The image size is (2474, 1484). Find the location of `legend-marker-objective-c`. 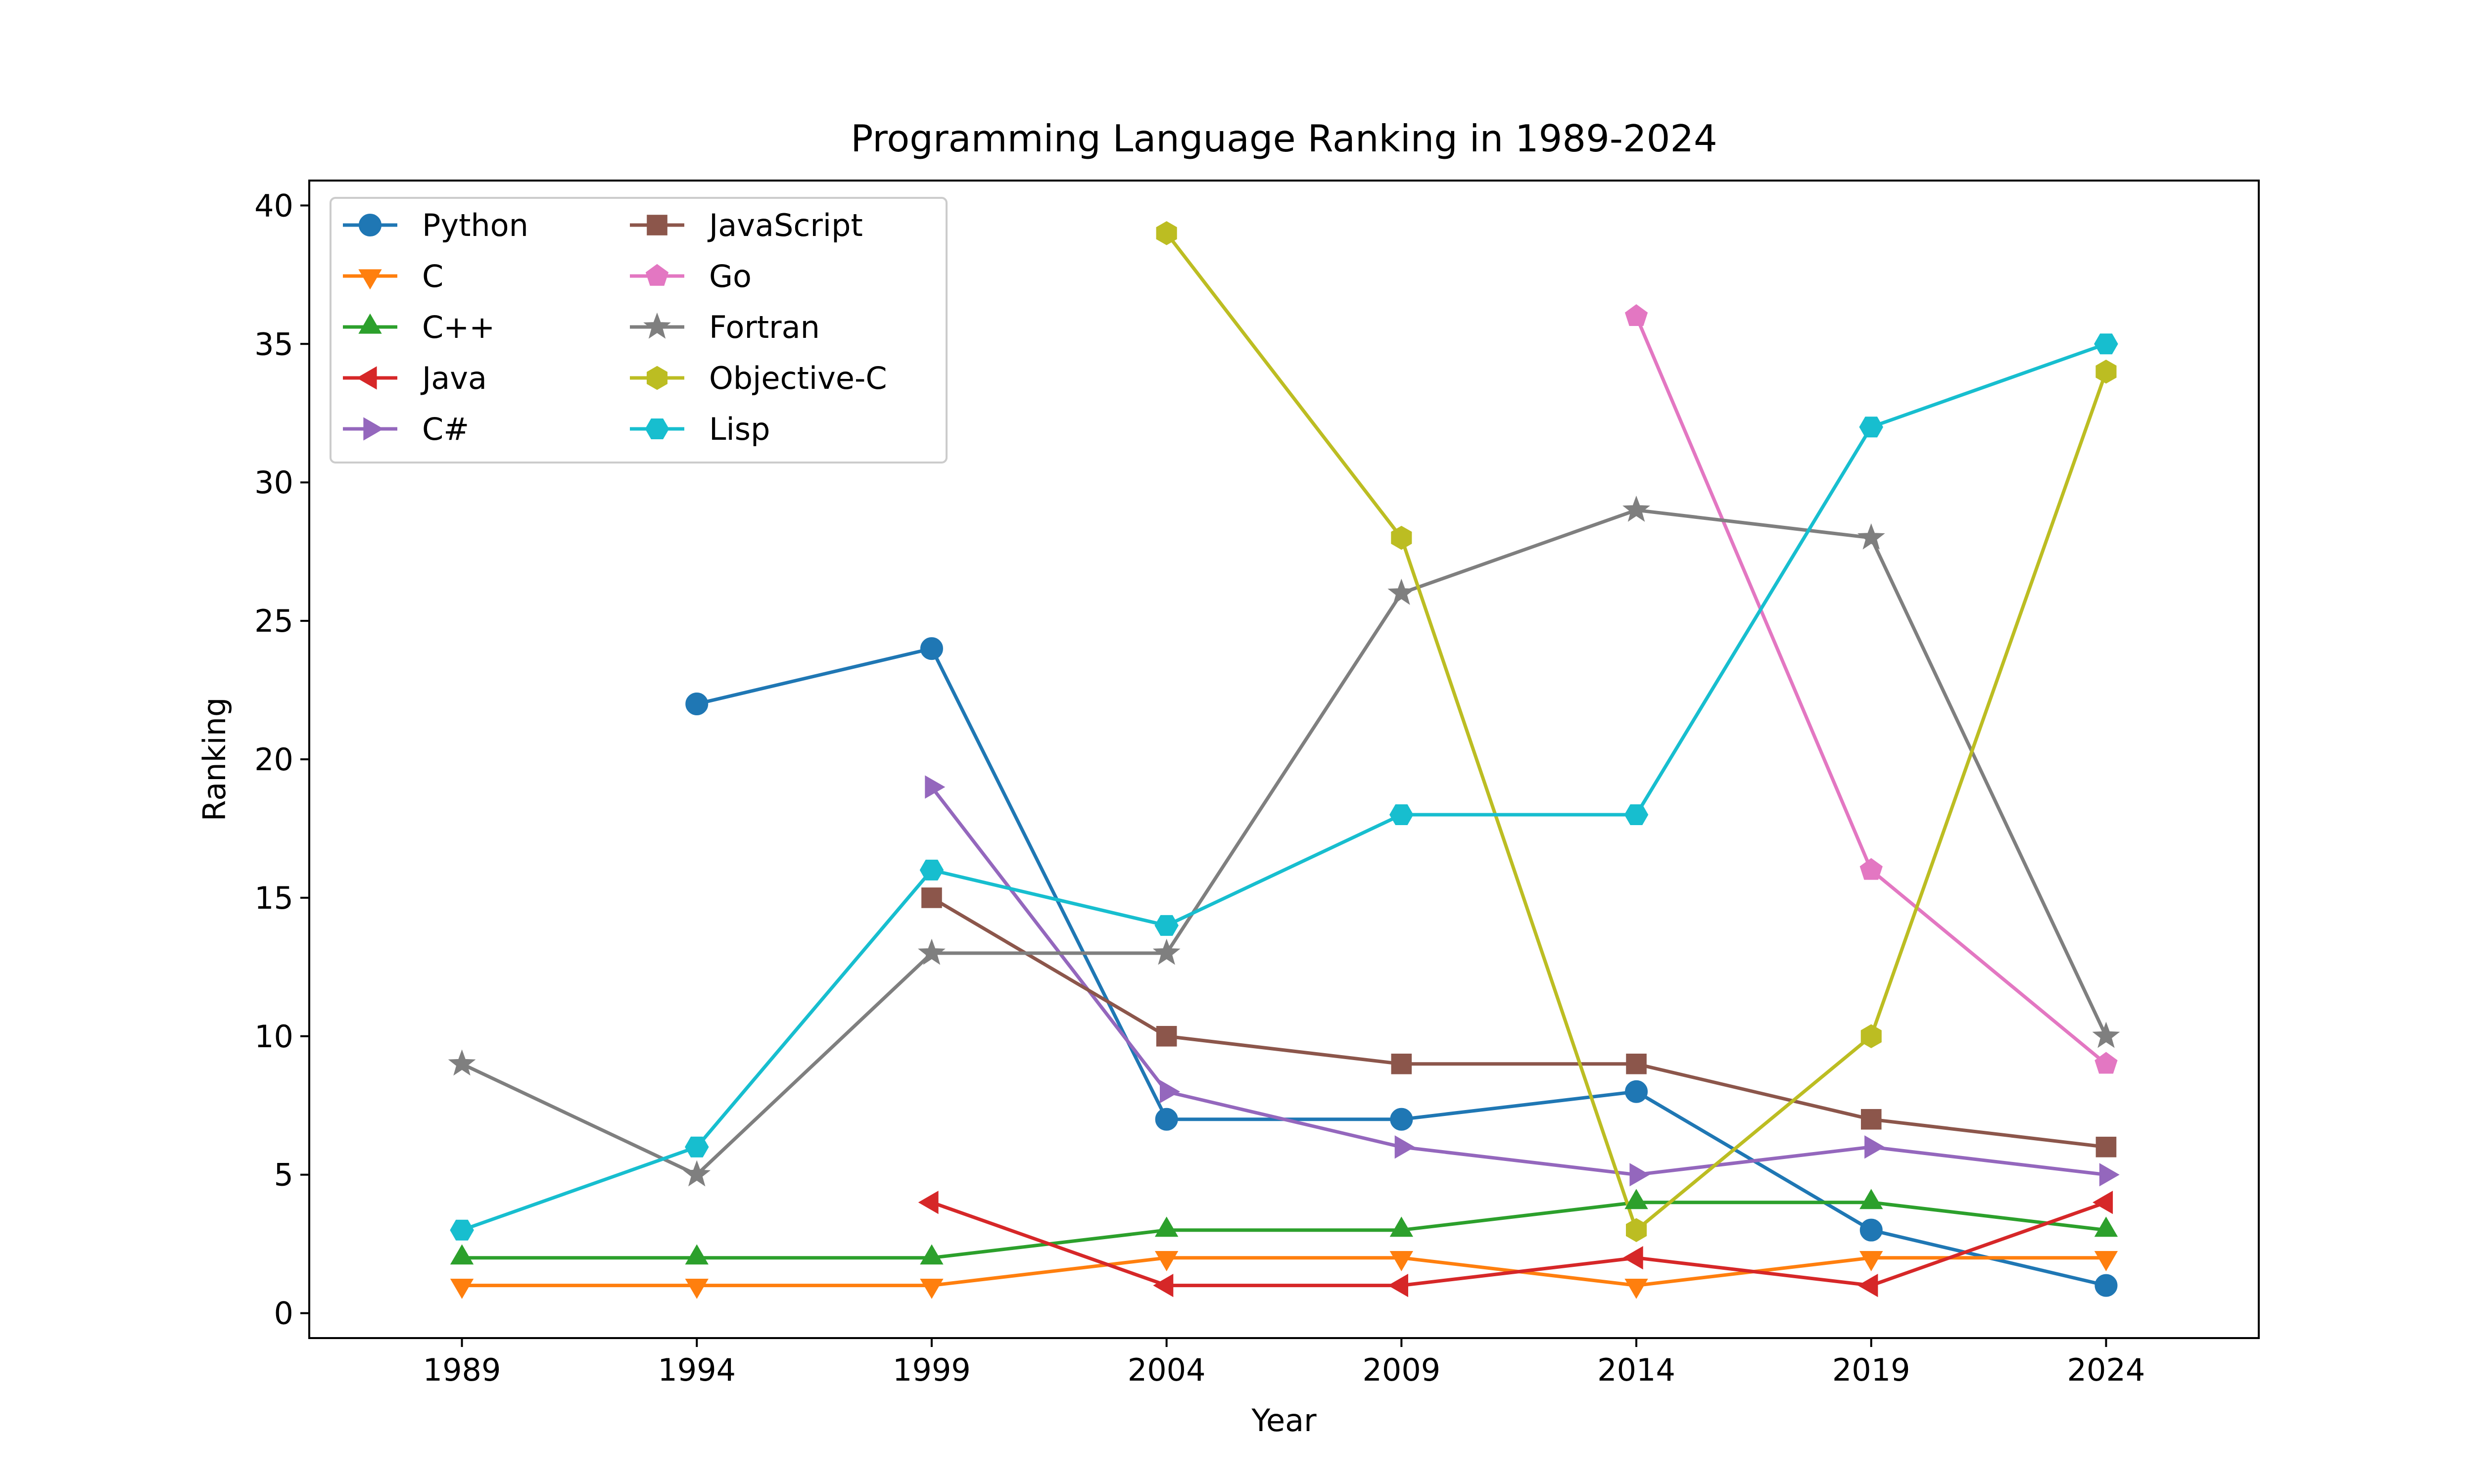

legend-marker-objective-c is located at coordinates (657, 378).